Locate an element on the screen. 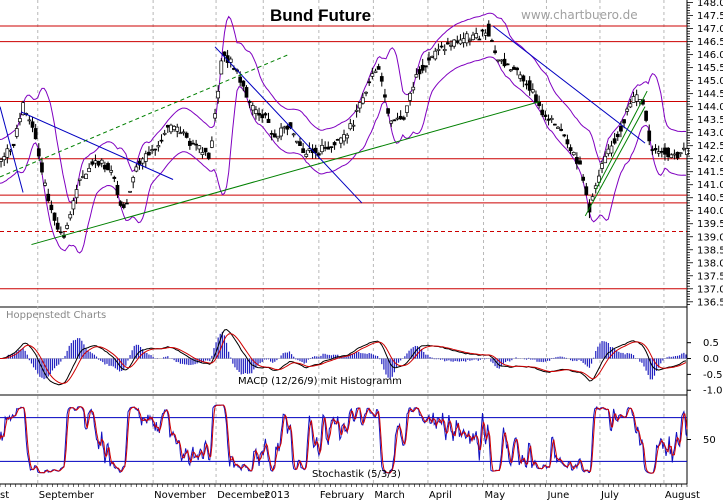  stochastic-label: Stochastik (5/3/3) is located at coordinates (356, 474).